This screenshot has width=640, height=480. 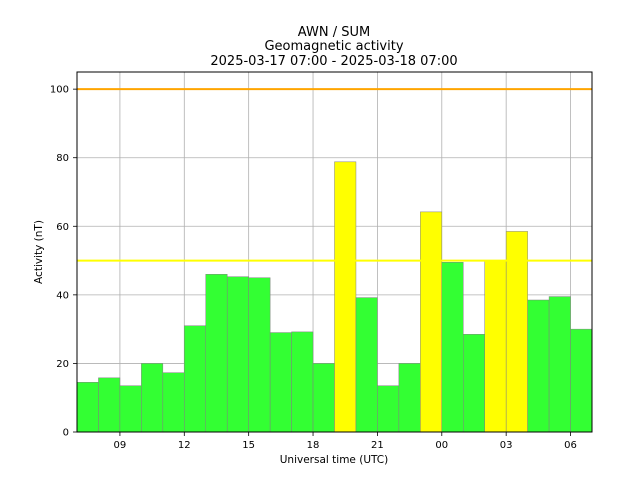 What do you see at coordinates (333, 61) in the screenshot?
I see `chart-title-line-3: 2025-03-17 07:00 - 2025-03-18 07:00` at bounding box center [333, 61].